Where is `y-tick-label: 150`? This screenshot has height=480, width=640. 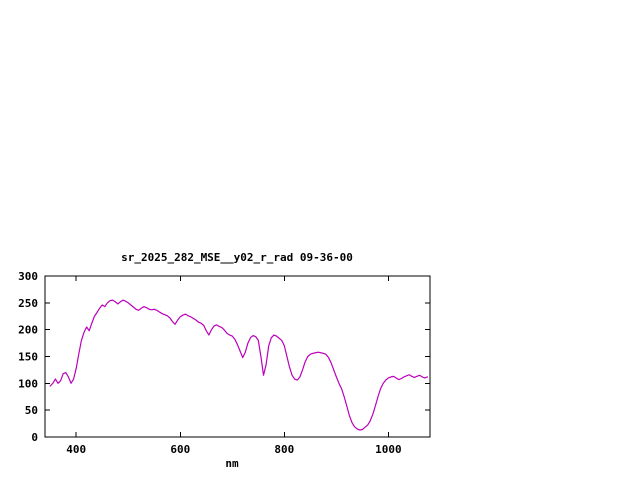 y-tick-label: 150 is located at coordinates (28, 357).